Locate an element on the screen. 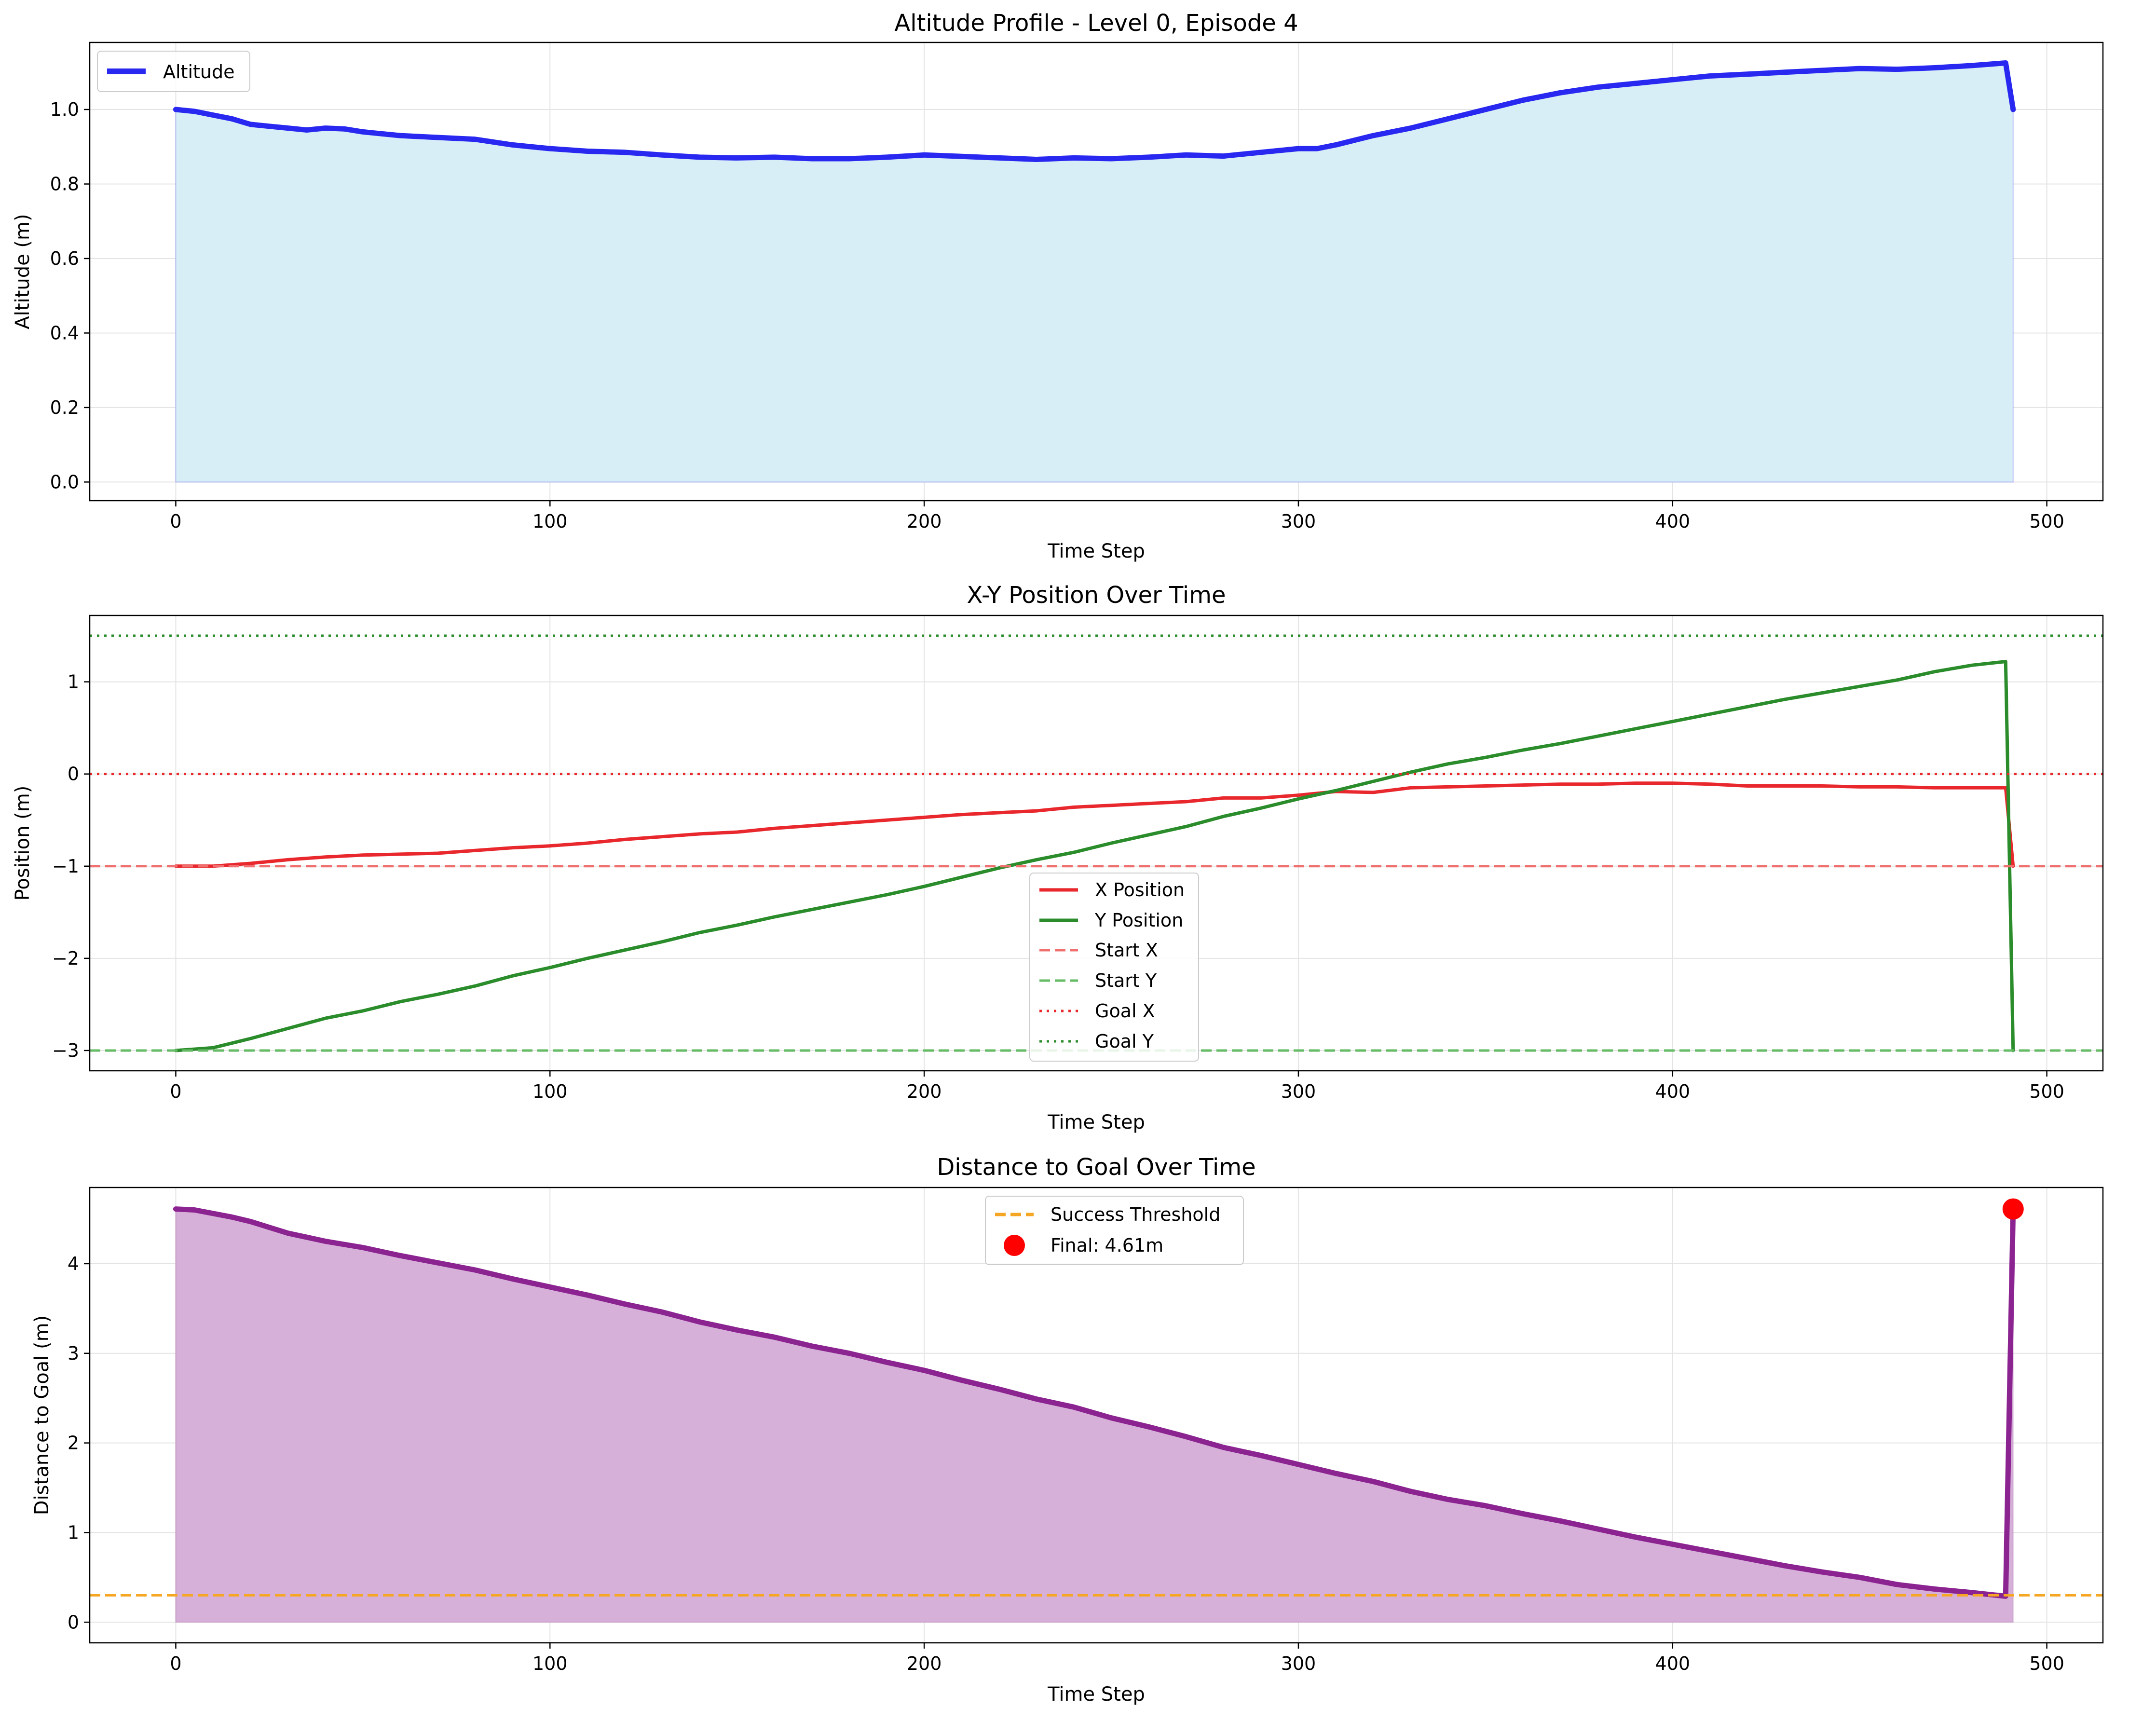 This screenshot has width=2156, height=1720. series-line-altitude is located at coordinates (1094, 111).